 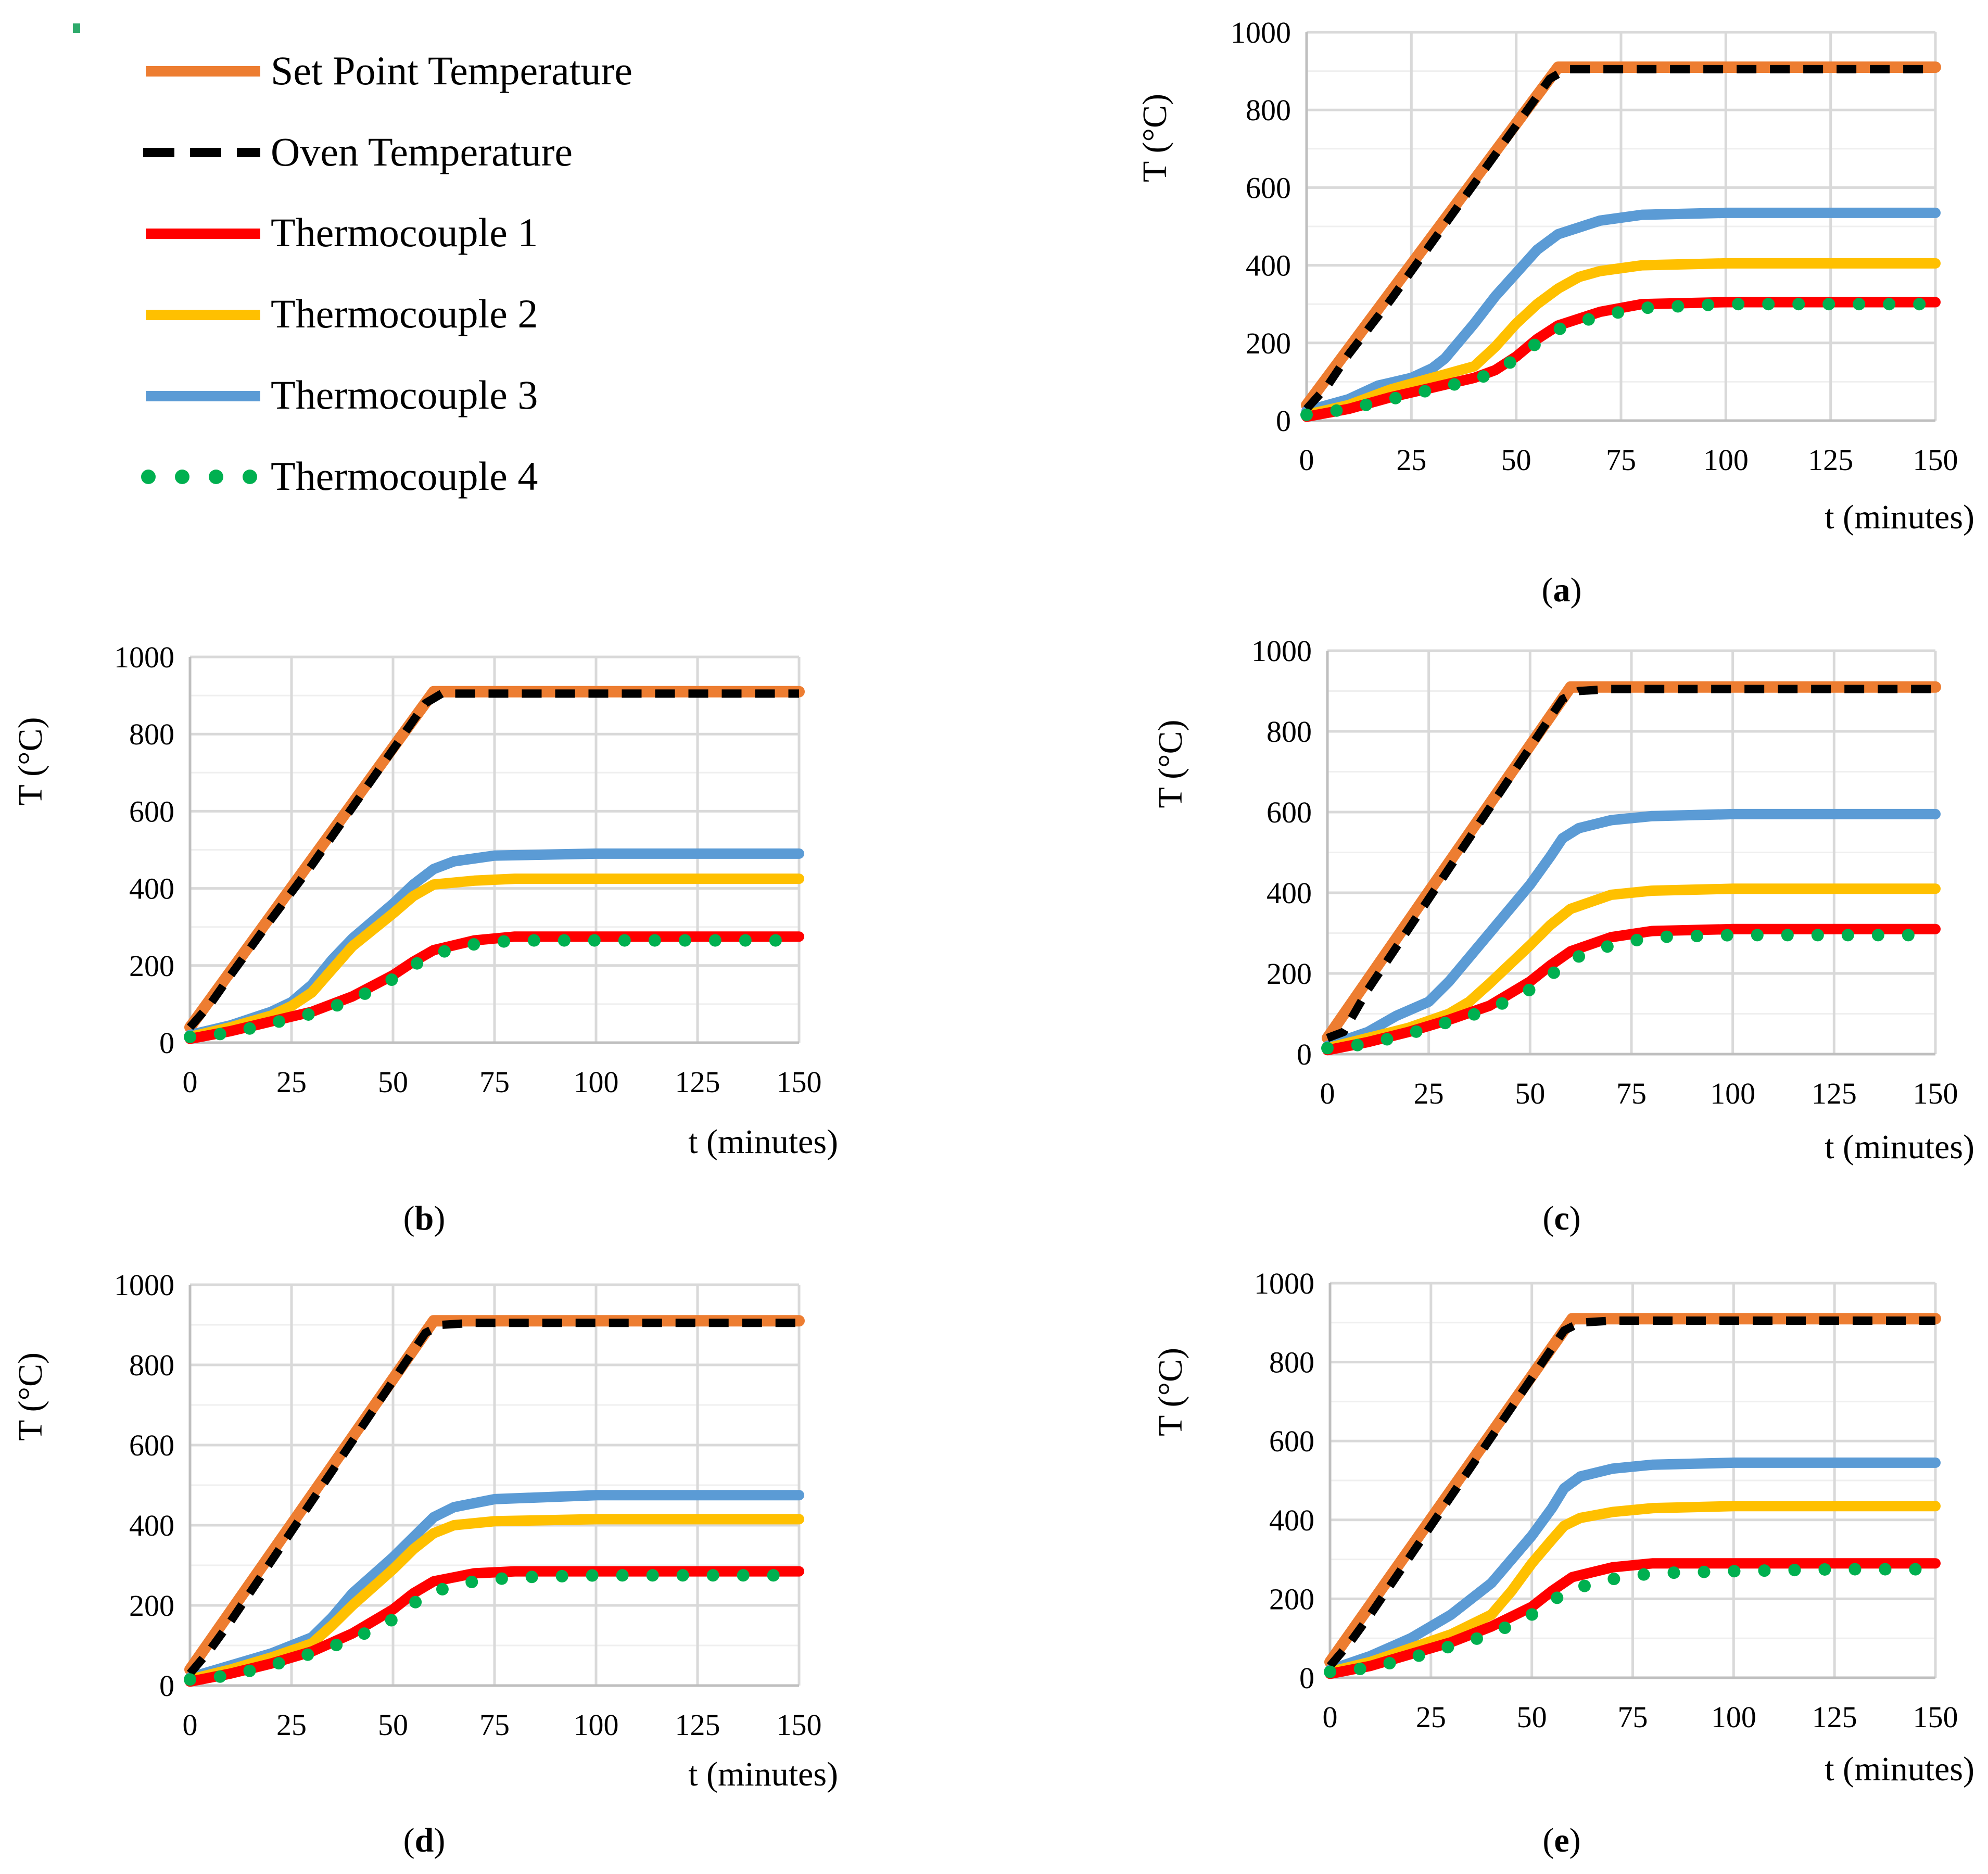 I want to click on panel-label-d: (d), so click(x=424, y=1840).